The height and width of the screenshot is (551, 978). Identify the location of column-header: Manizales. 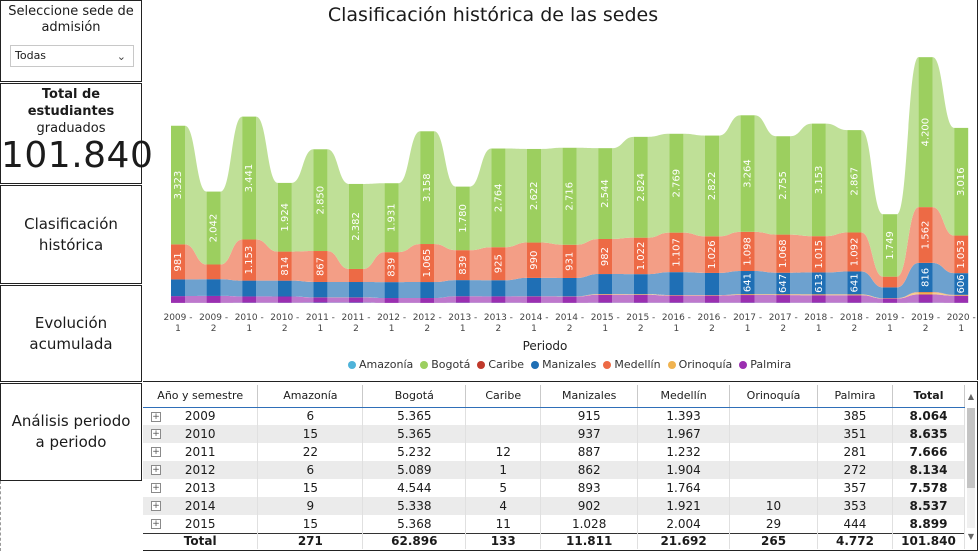
(589, 396).